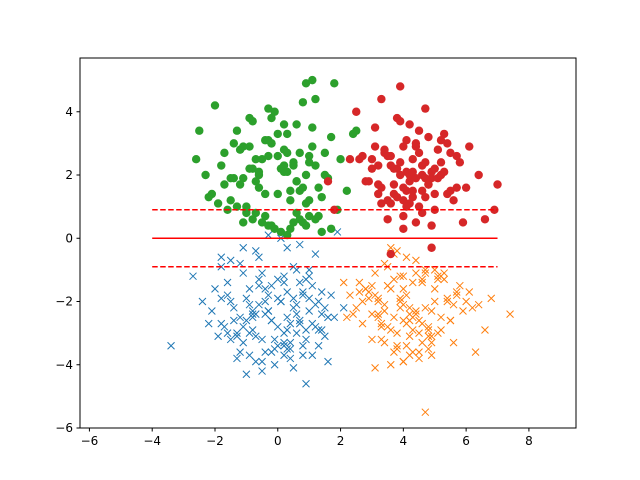  Describe the element at coordinates (466, 441) in the screenshot. I see `x-tick-label: 6` at that location.